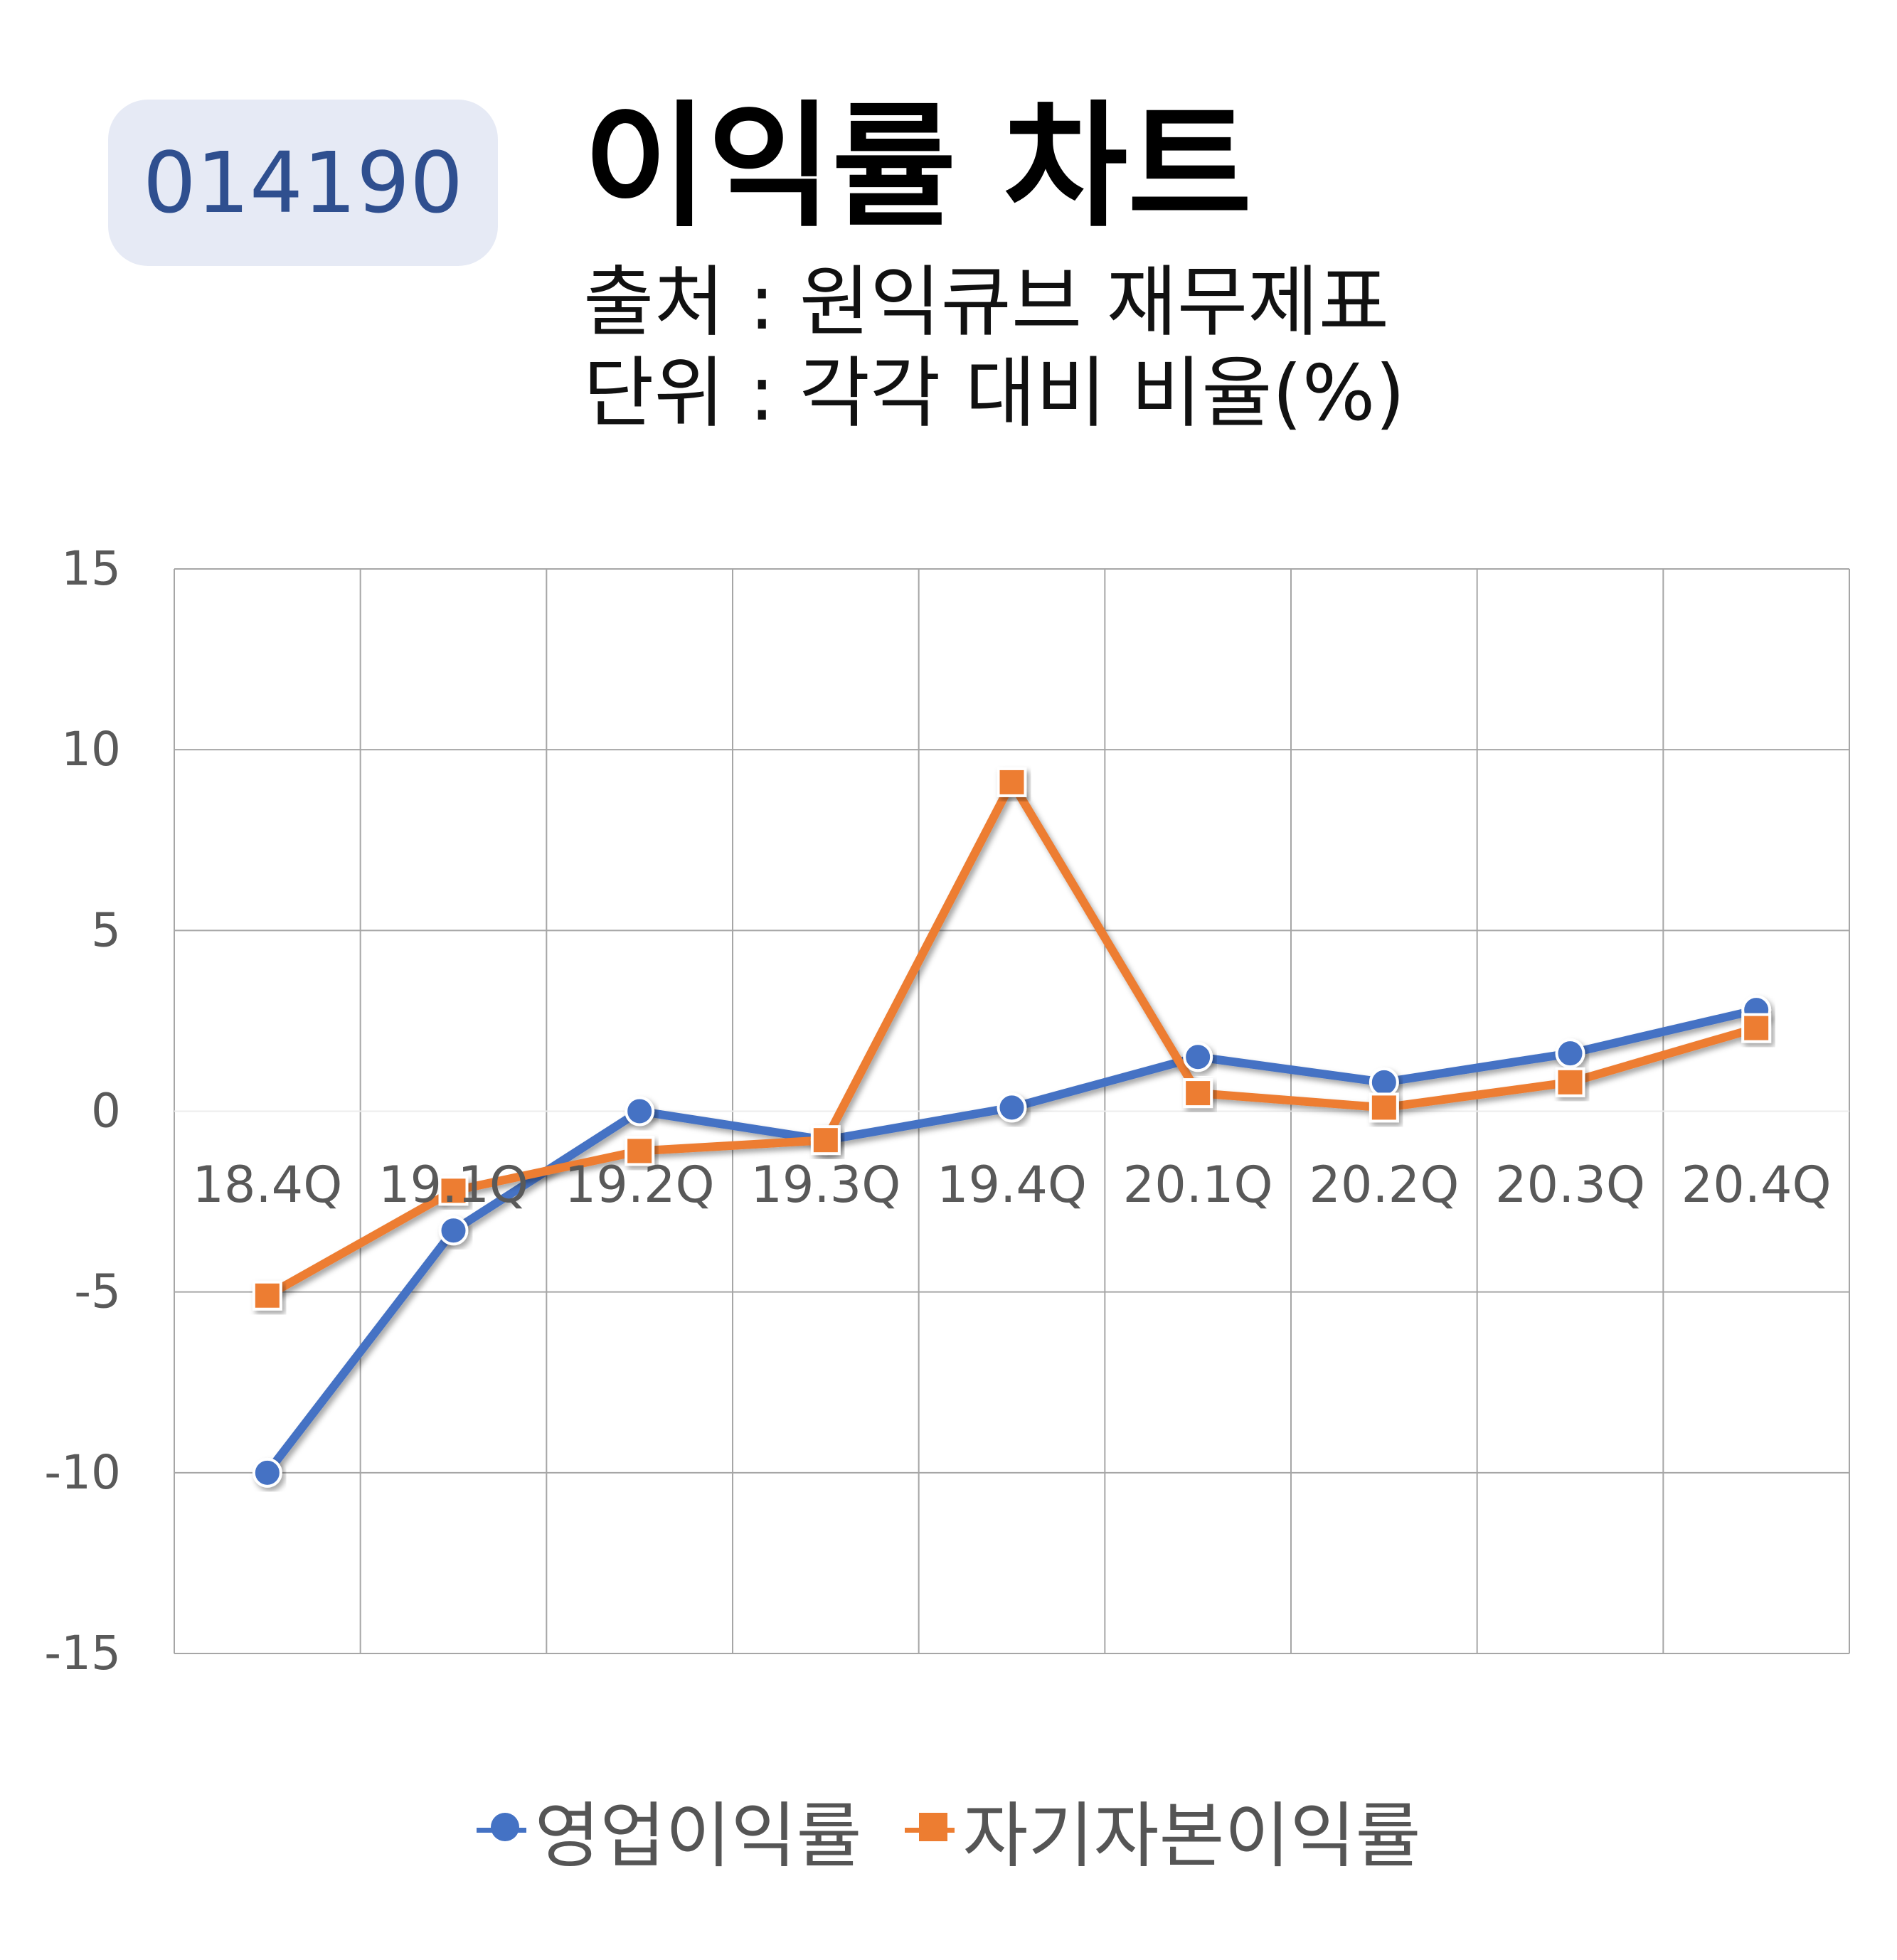  What do you see at coordinates (640, 1185) in the screenshot?
I see `x-tick-label: 19.2Q` at bounding box center [640, 1185].